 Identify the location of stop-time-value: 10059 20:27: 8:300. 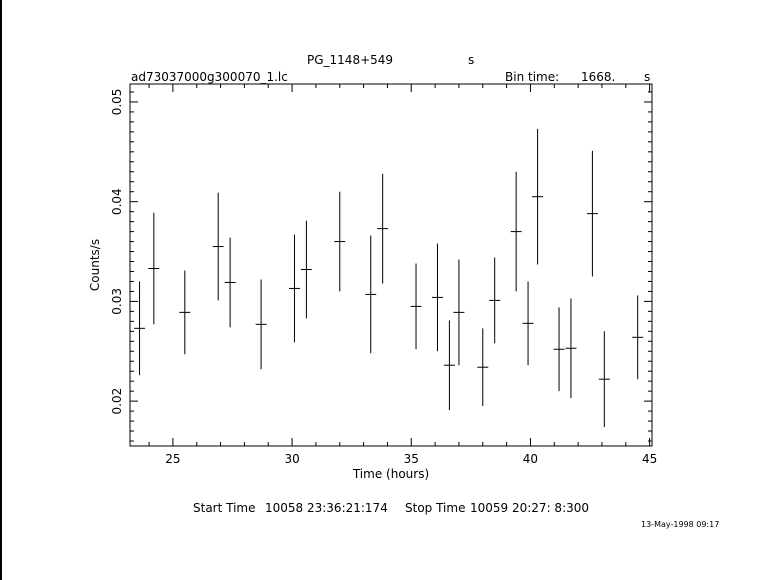
(530, 508).